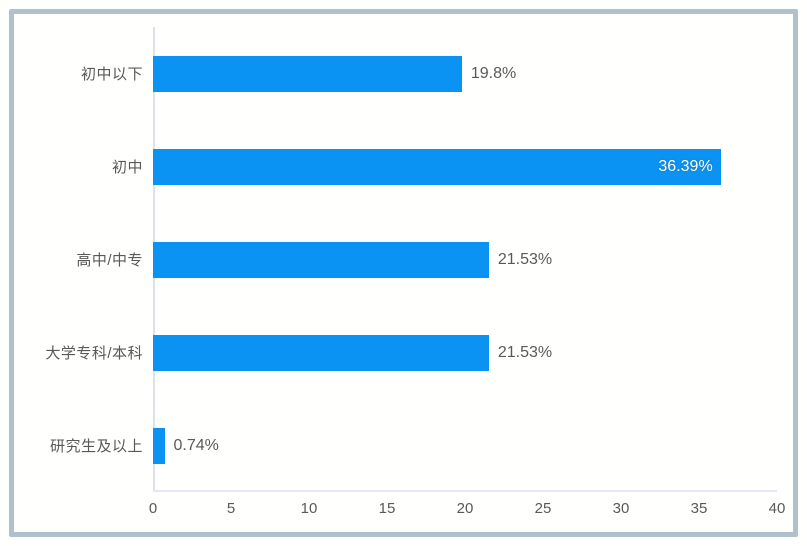 The width and height of the screenshot is (807, 546). What do you see at coordinates (231, 508) in the screenshot?
I see `x-tick-label: 5` at bounding box center [231, 508].